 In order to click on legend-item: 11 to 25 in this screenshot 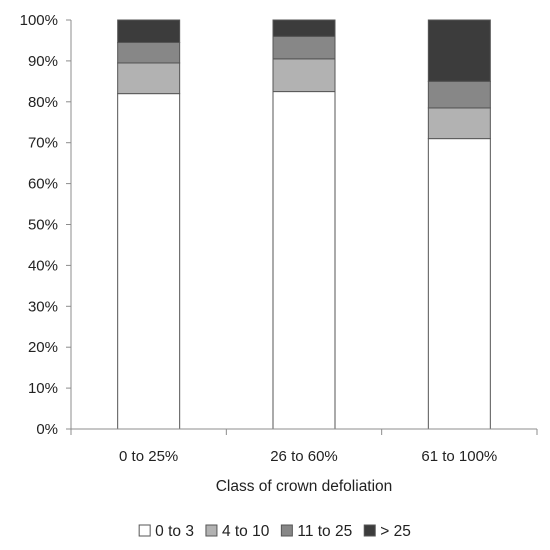, I will do `click(316, 531)`.